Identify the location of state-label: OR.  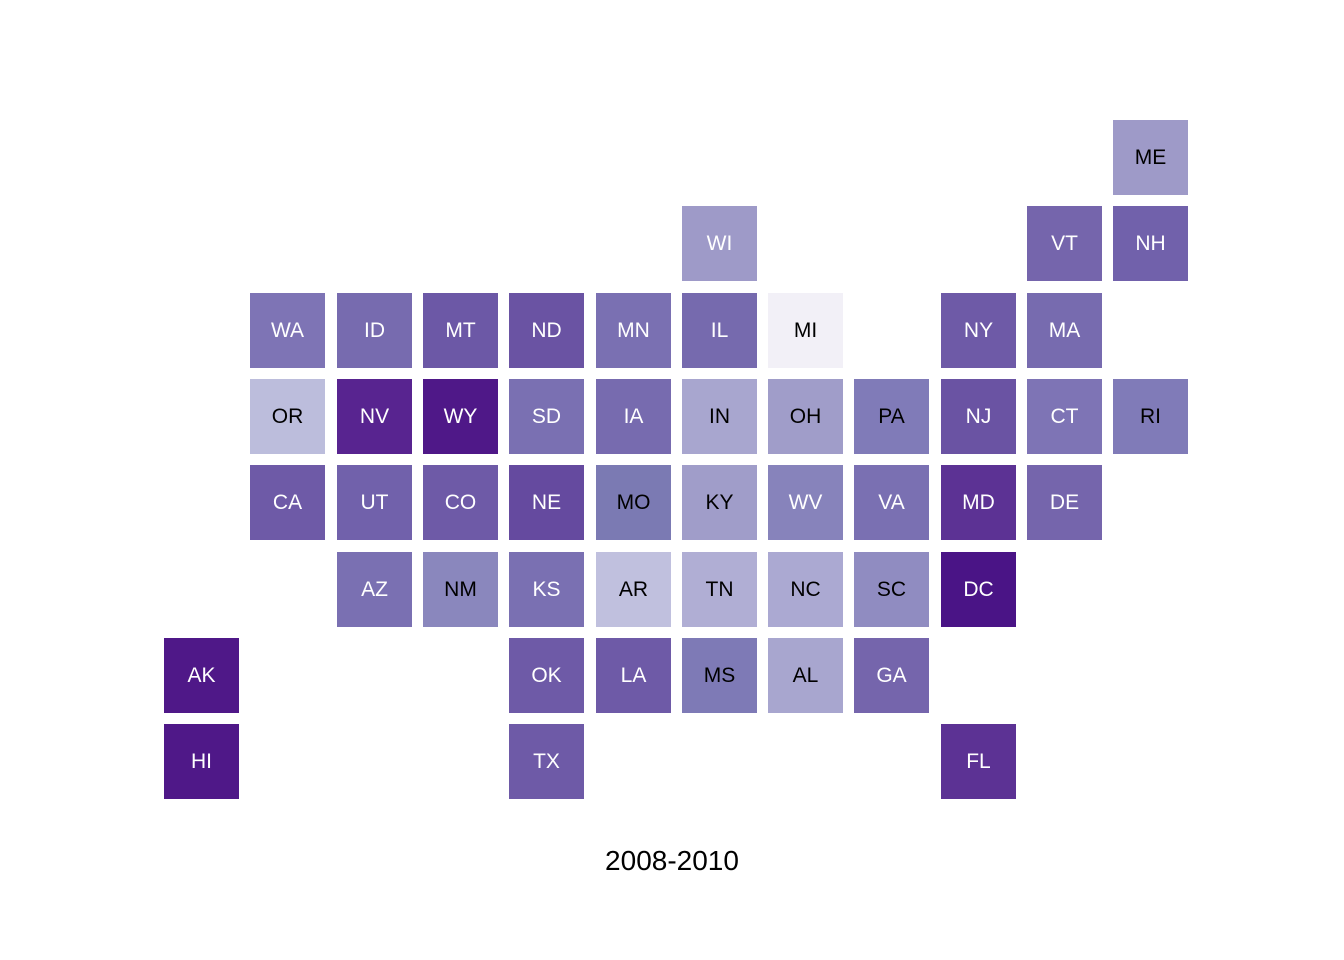
(287, 416).